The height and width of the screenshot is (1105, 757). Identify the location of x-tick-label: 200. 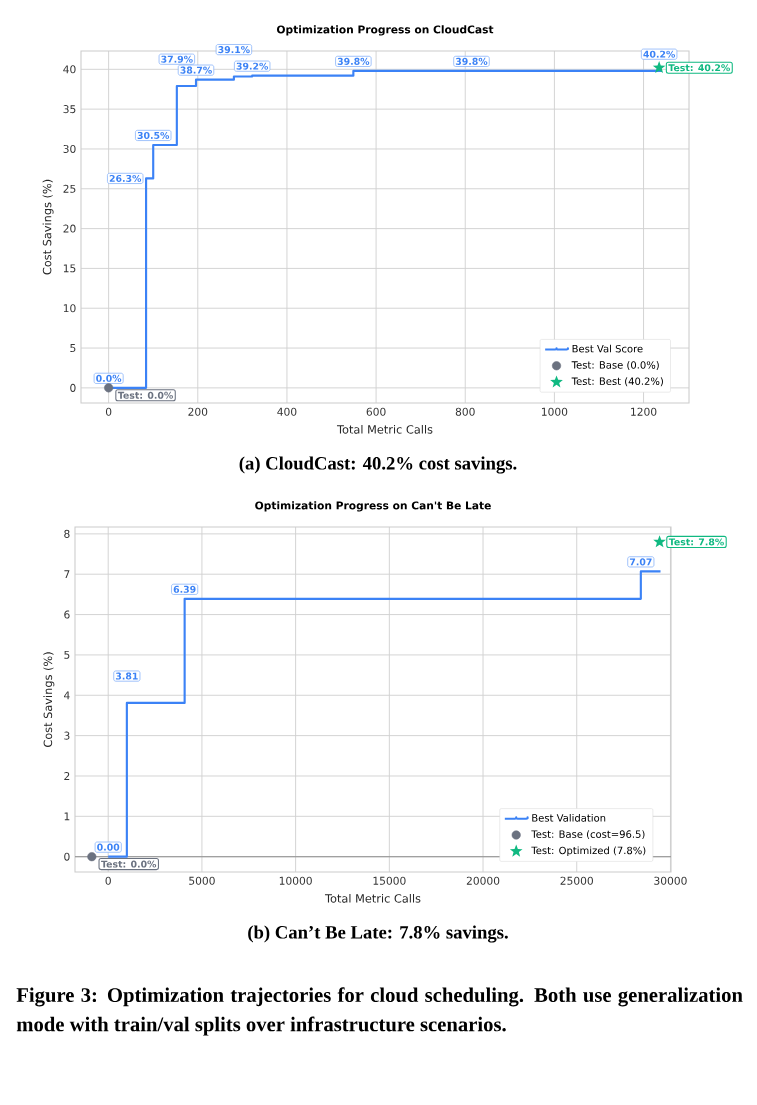
(198, 411).